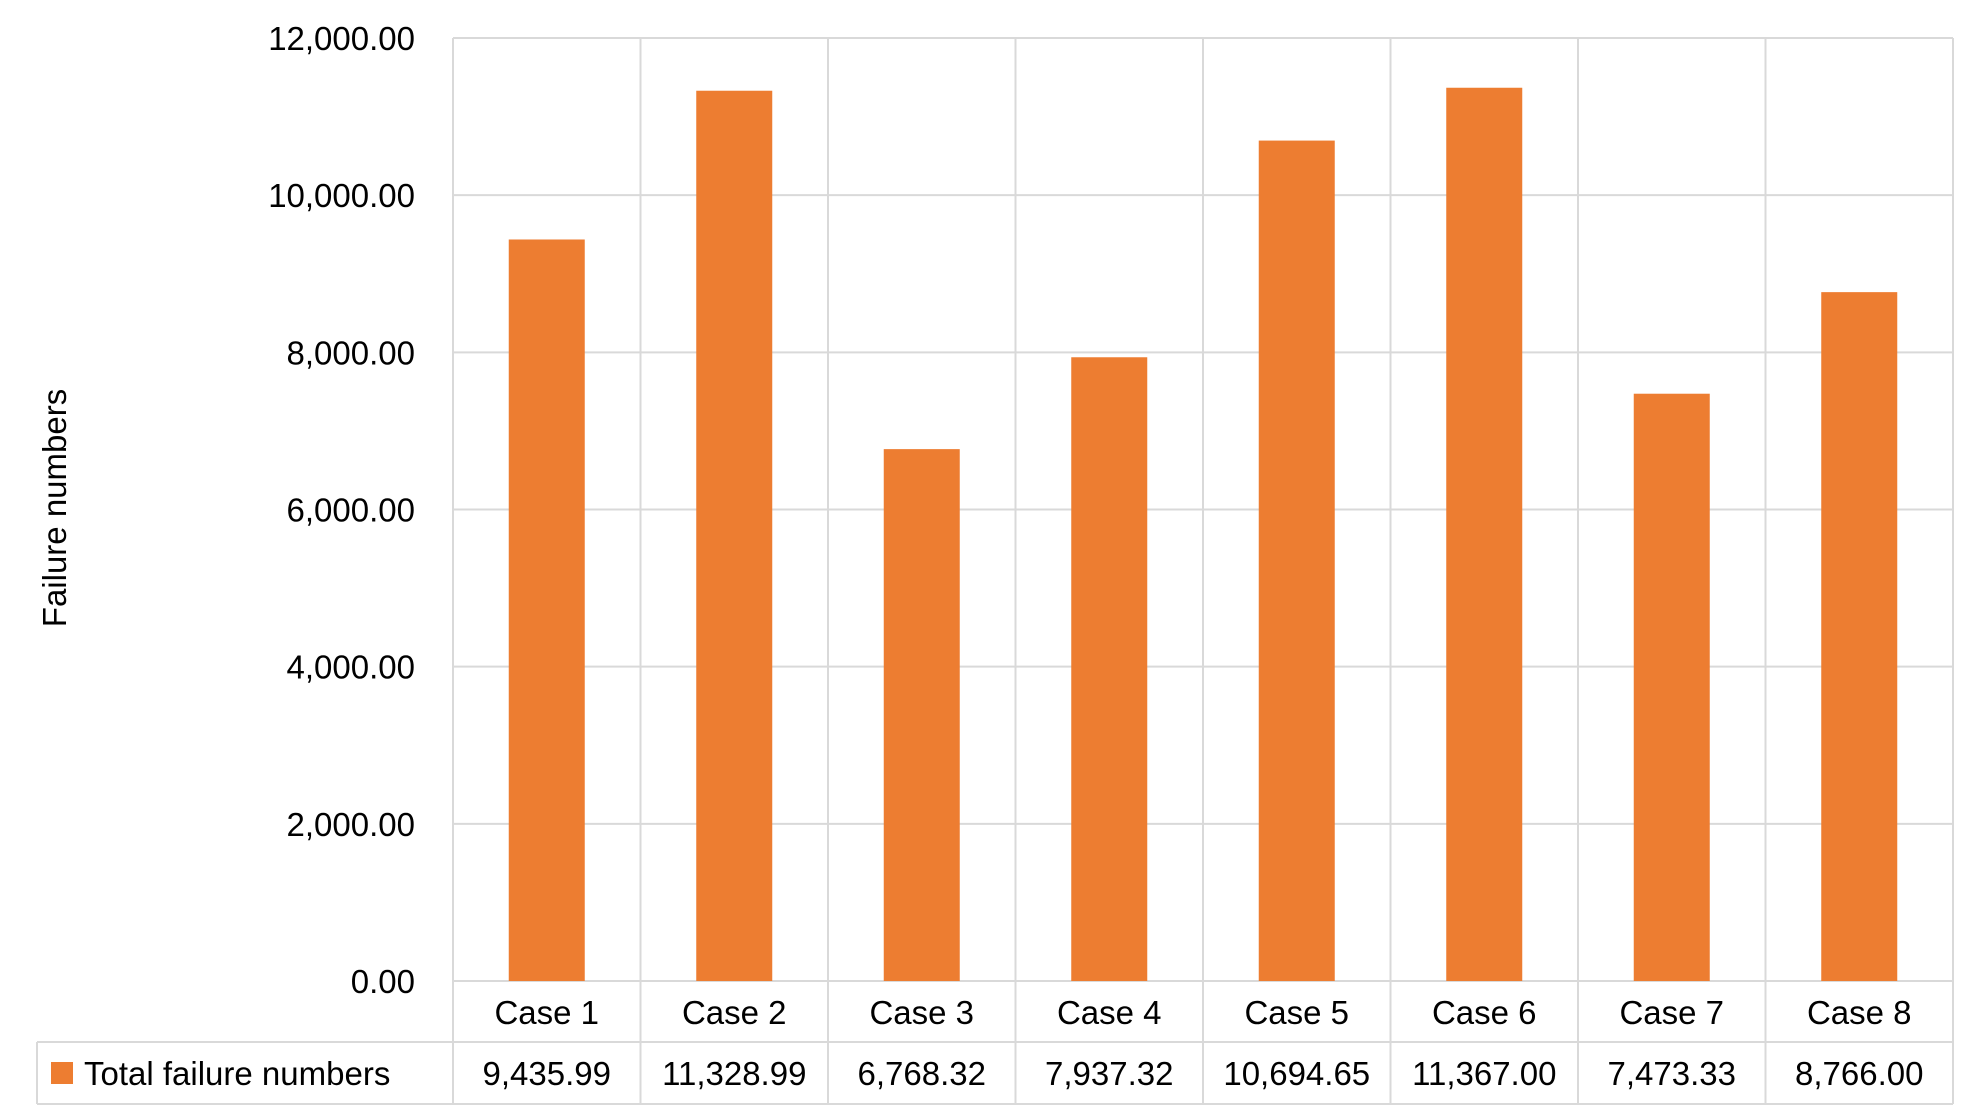 Image resolution: width=1977 pixels, height=1115 pixels. I want to click on x-tick-label: Case 4, so click(1109, 1012).